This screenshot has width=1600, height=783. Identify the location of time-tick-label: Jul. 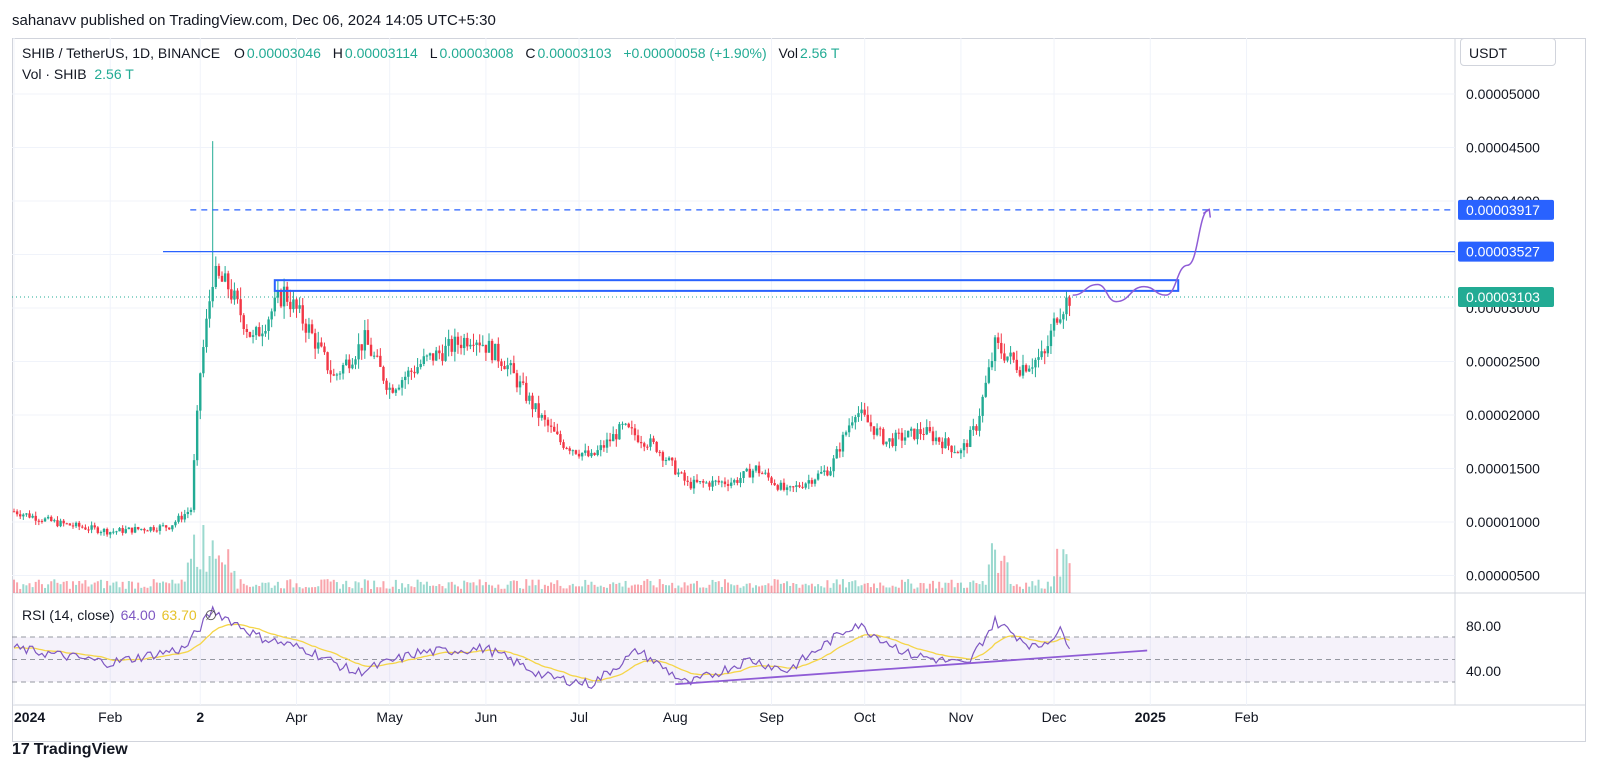
(579, 717).